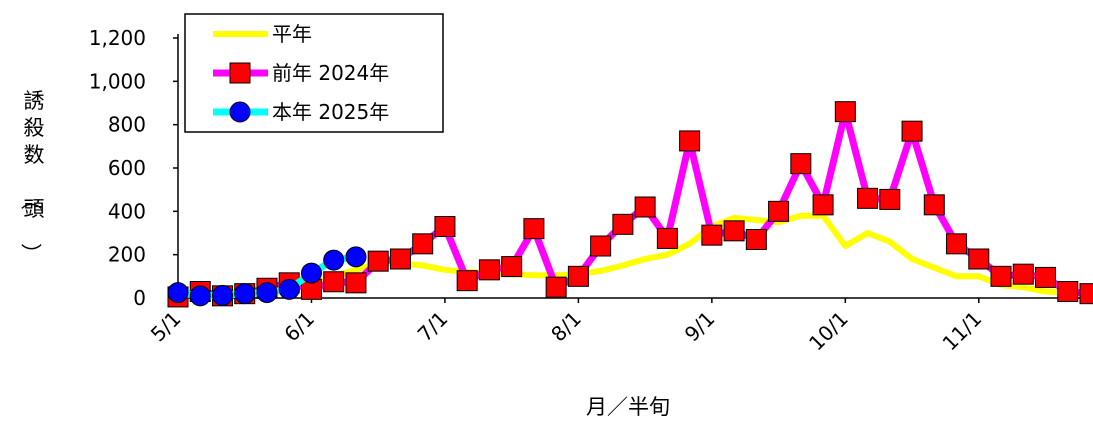 The width and height of the screenshot is (1093, 421). Describe the element at coordinates (166, 327) in the screenshot. I see `x-tick-label: 5/1` at that location.